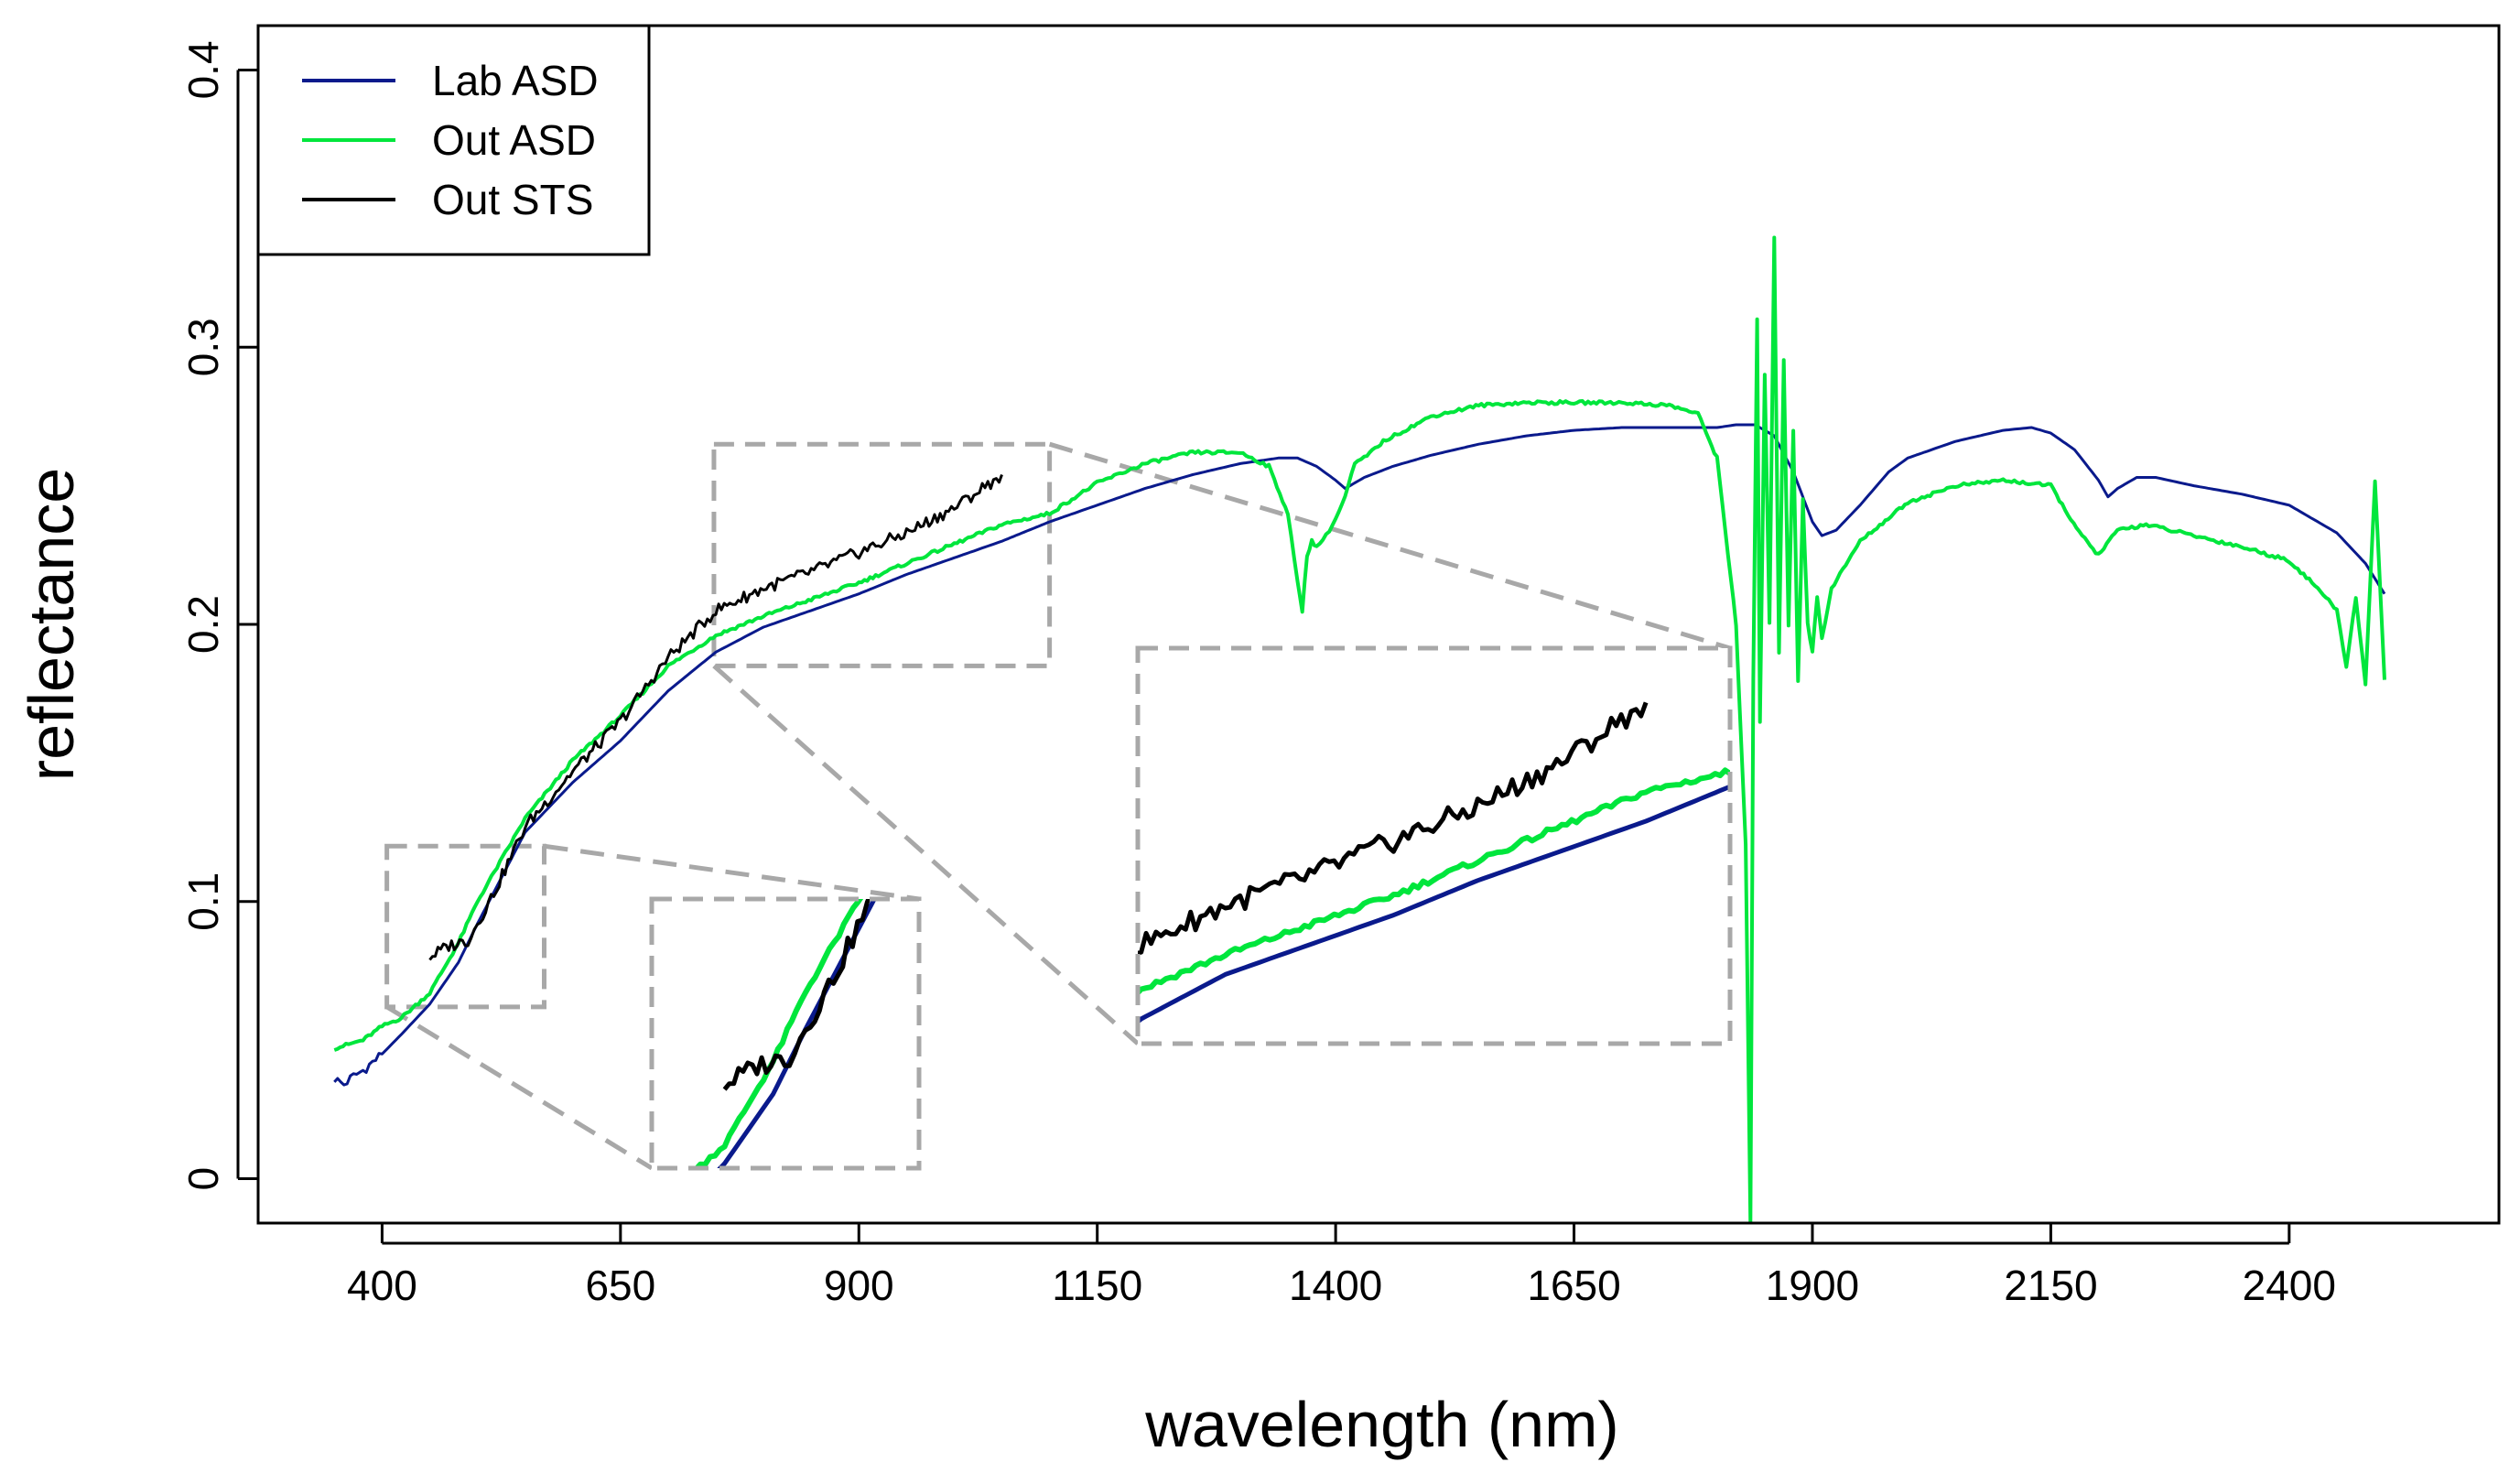 This screenshot has height=1473, width=2520. What do you see at coordinates (1812, 1285) in the screenshot?
I see `x-tick-label: 1900` at bounding box center [1812, 1285].